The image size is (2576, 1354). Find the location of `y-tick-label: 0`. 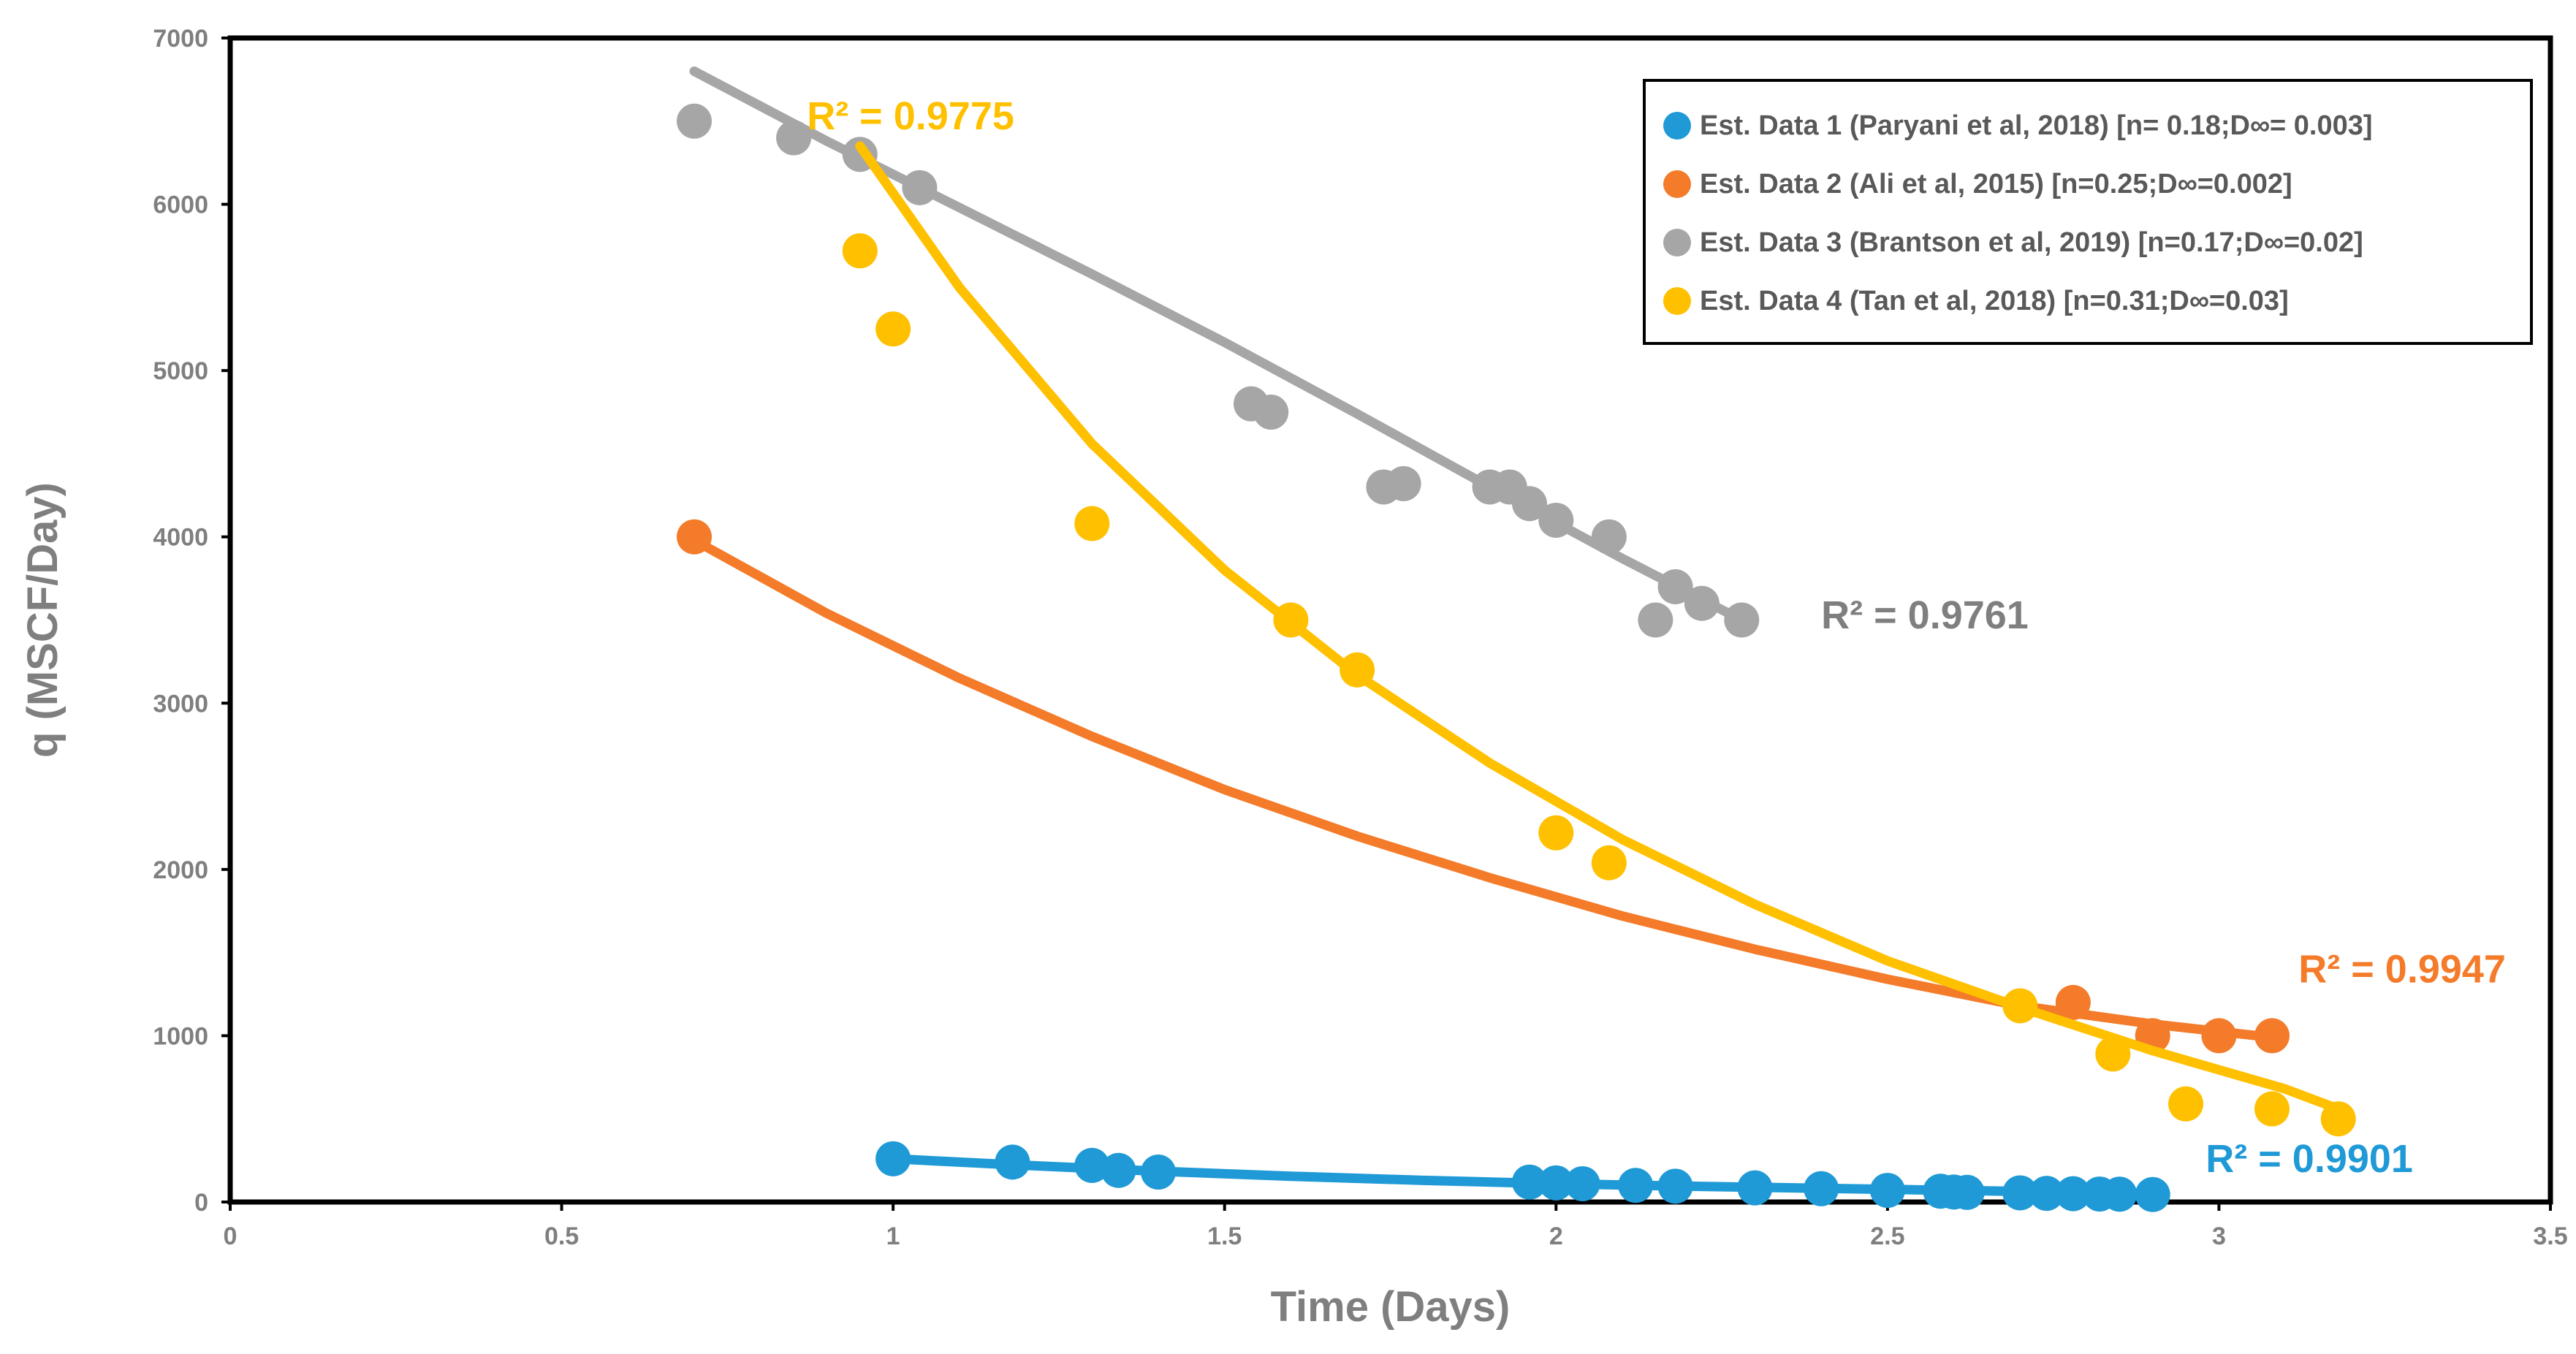

y-tick-label: 0 is located at coordinates (201, 1203).